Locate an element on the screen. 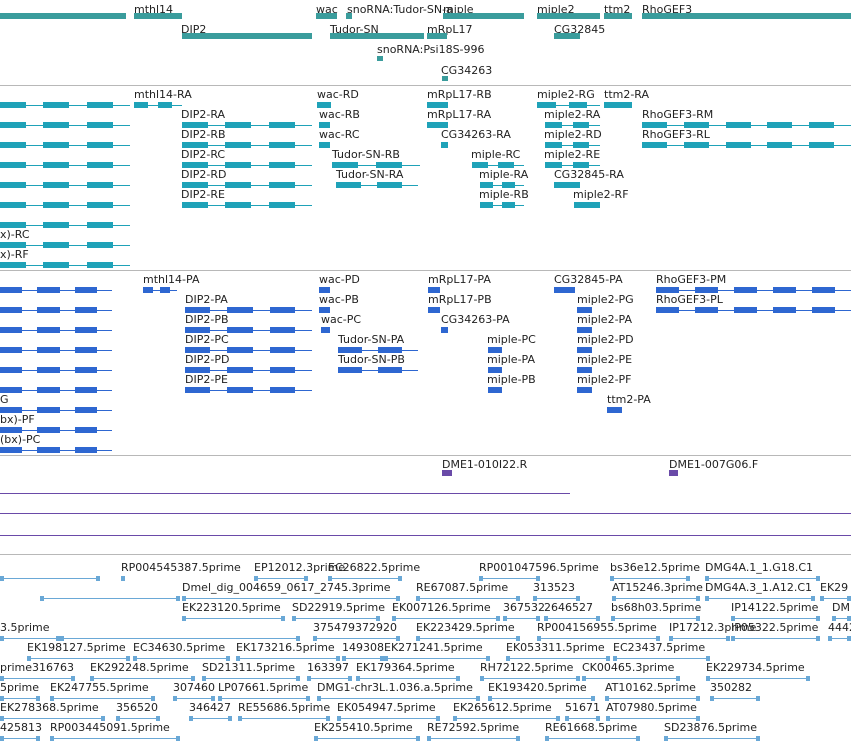 This screenshot has height=743, width=851. protein-transcript-label: wac-PB is located at coordinates (339, 299).